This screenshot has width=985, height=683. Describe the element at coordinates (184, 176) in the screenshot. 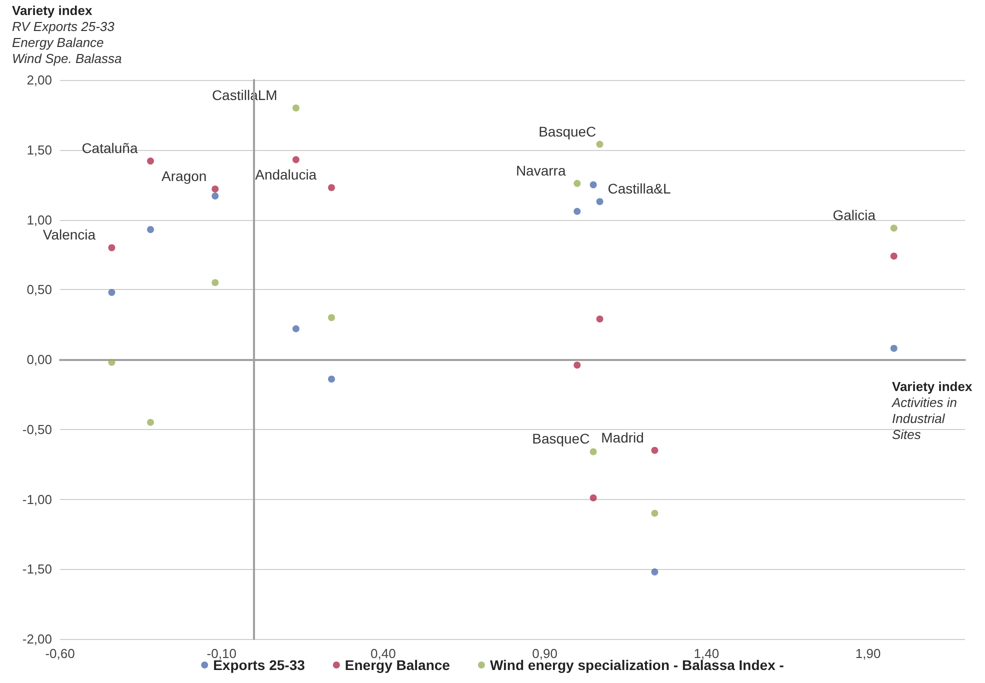

I see `annotation: Aragon` at that location.